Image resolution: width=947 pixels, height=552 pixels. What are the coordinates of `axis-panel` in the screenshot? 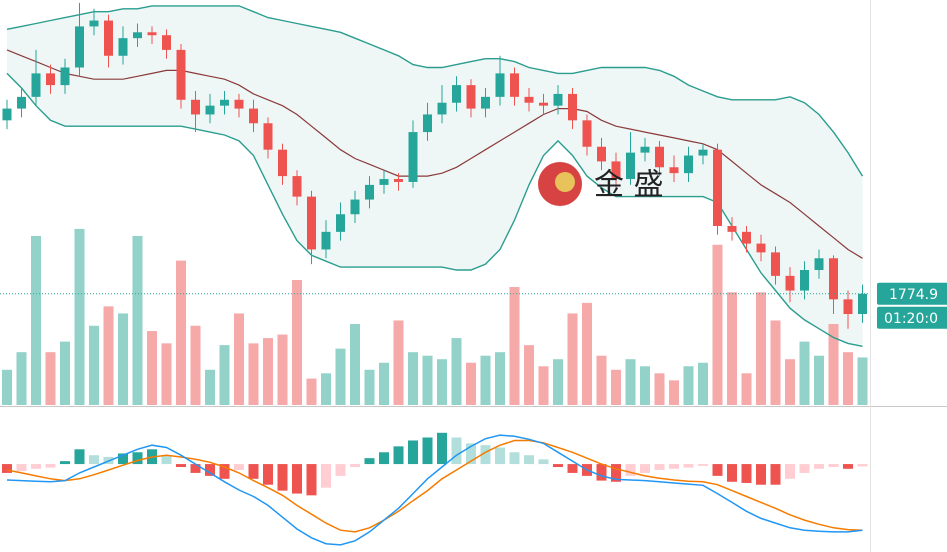 It's located at (908, 276).